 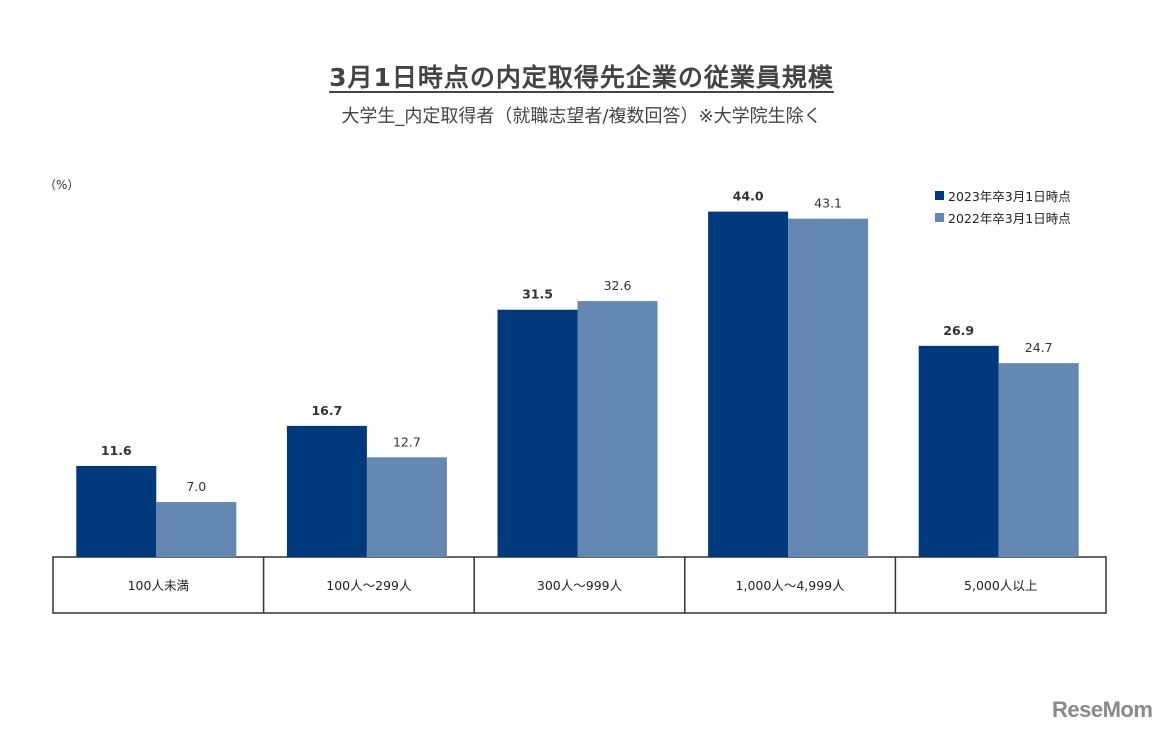 What do you see at coordinates (791, 585) in the screenshot?
I see `category-label-3: 1,000人～4,999人` at bounding box center [791, 585].